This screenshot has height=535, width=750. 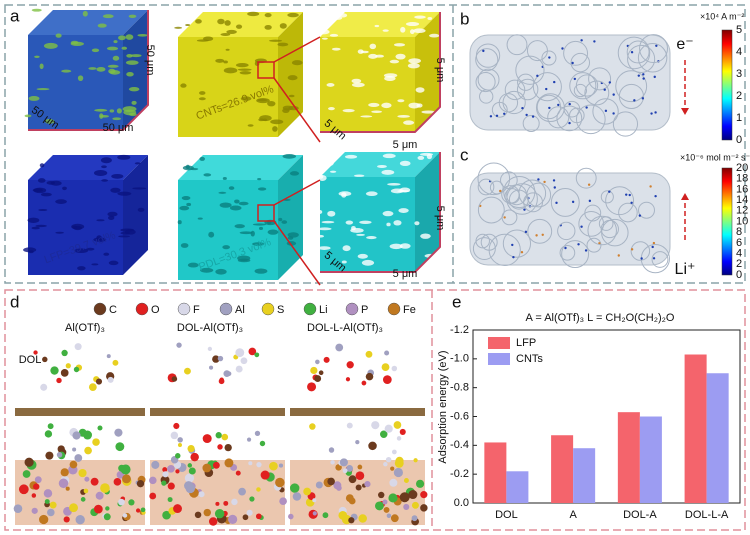 I want to click on y-tick-label: -1.2, so click(x=459, y=330).